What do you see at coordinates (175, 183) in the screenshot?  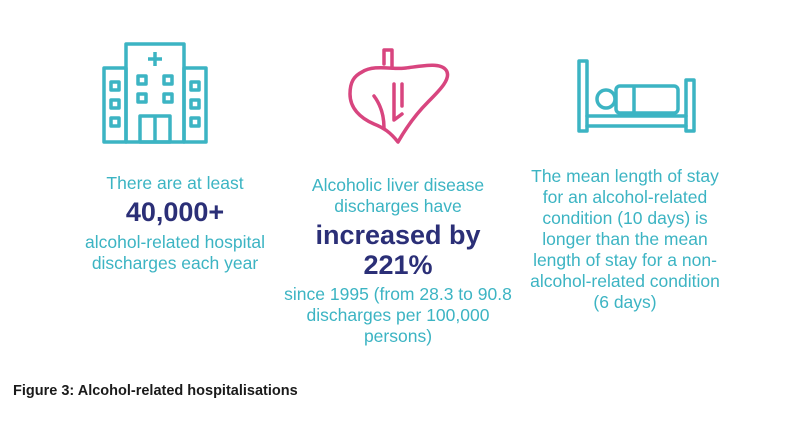 I see `stat-lead-text: There are at least` at bounding box center [175, 183].